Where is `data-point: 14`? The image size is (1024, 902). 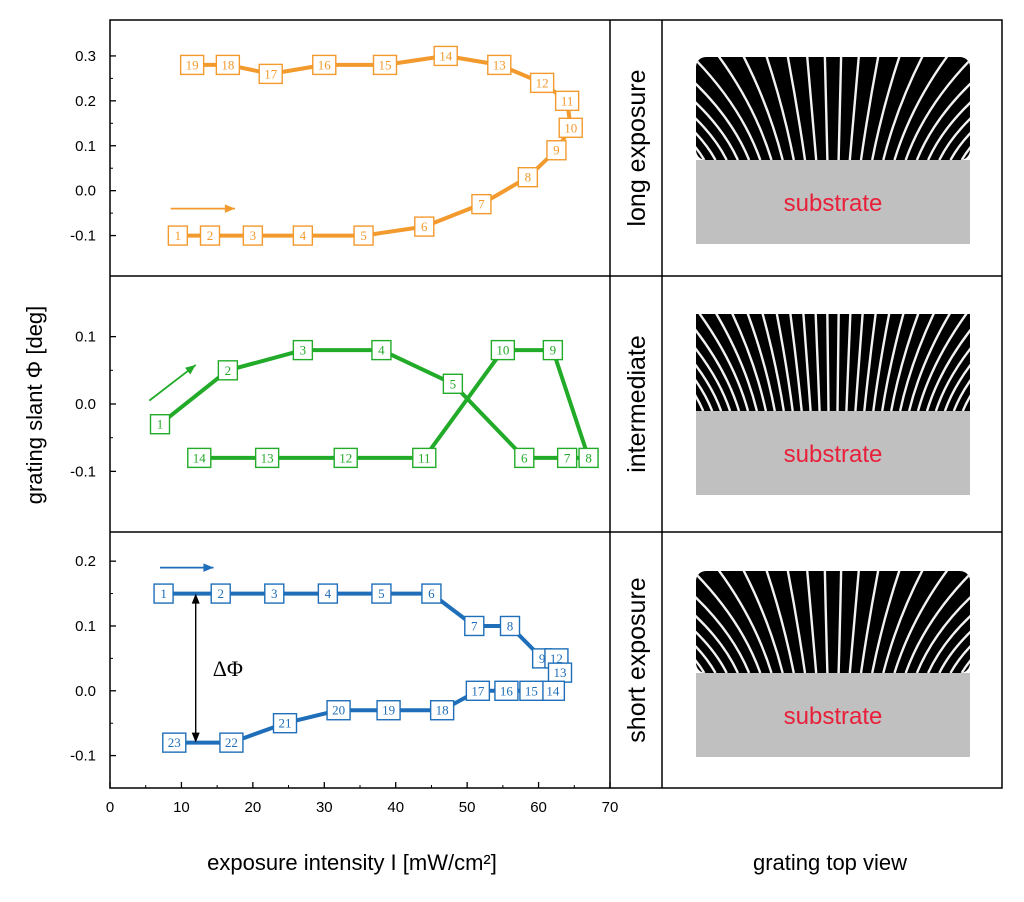
data-point: 14 is located at coordinates (199, 458).